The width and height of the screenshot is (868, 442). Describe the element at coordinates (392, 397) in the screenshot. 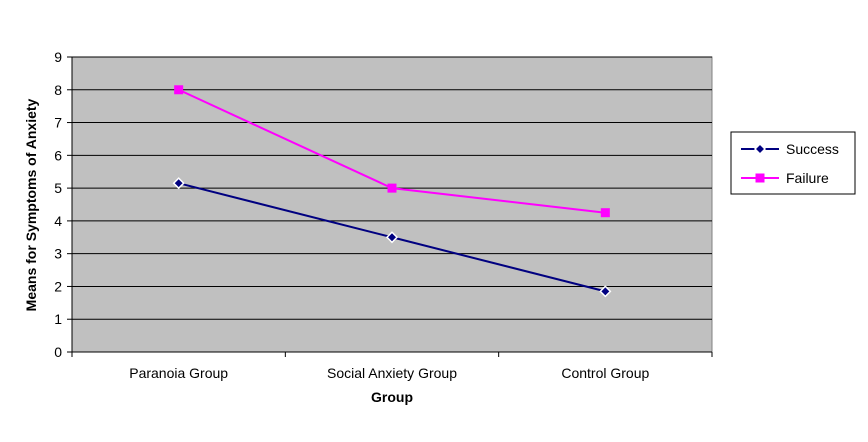

I see `x-axis-title: Group` at that location.